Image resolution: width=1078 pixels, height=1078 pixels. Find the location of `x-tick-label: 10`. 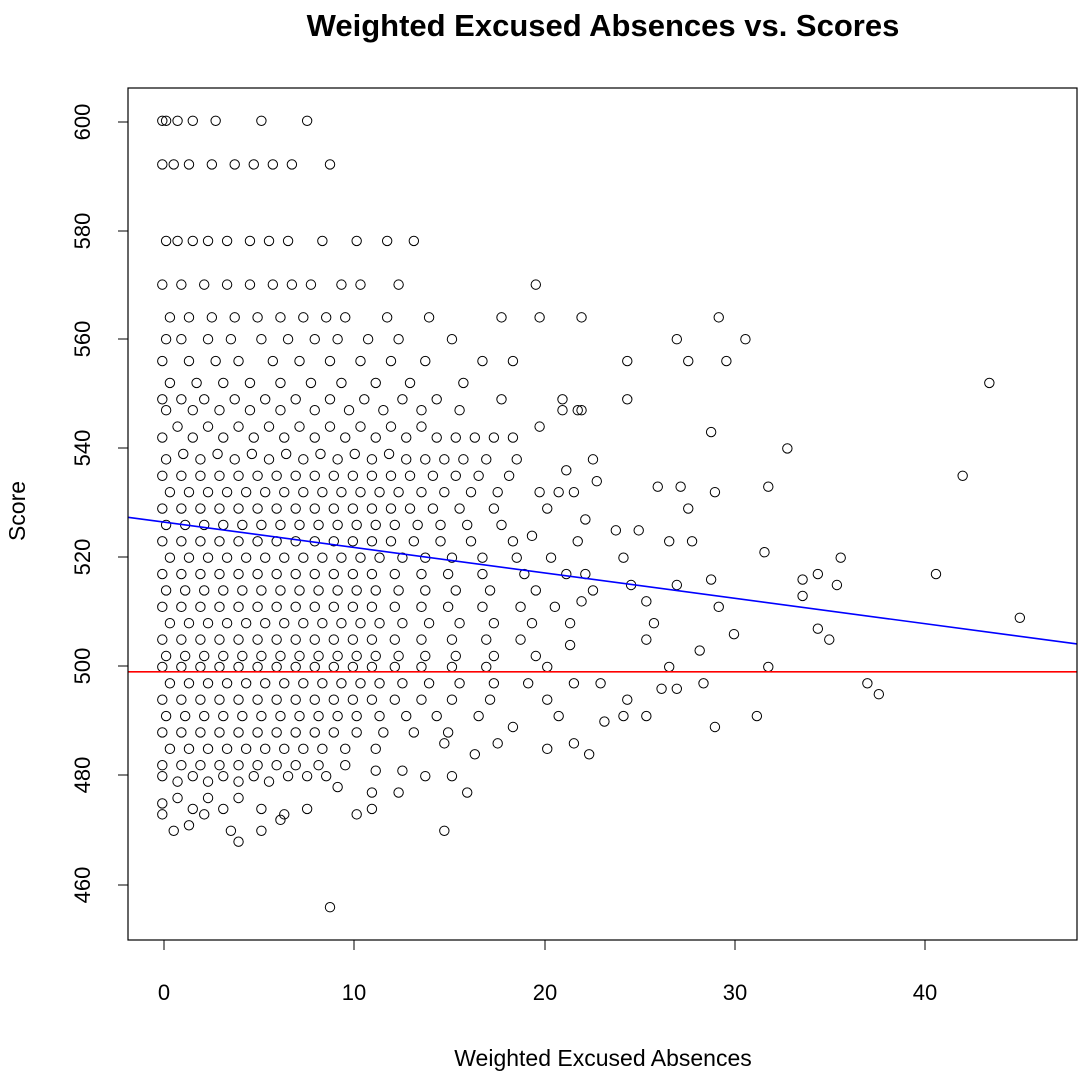

x-tick-label: 10 is located at coordinates (354, 992).